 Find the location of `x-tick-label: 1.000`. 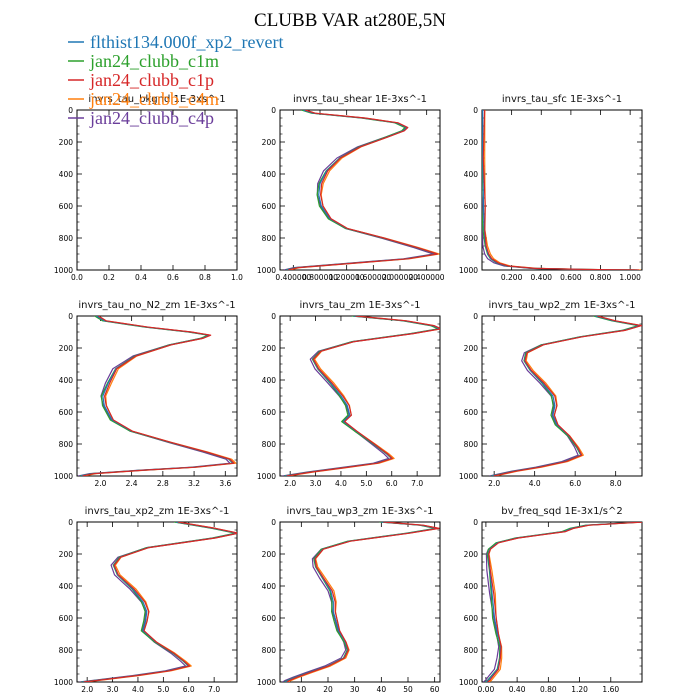

x-tick-label: 1.000 is located at coordinates (630, 277).